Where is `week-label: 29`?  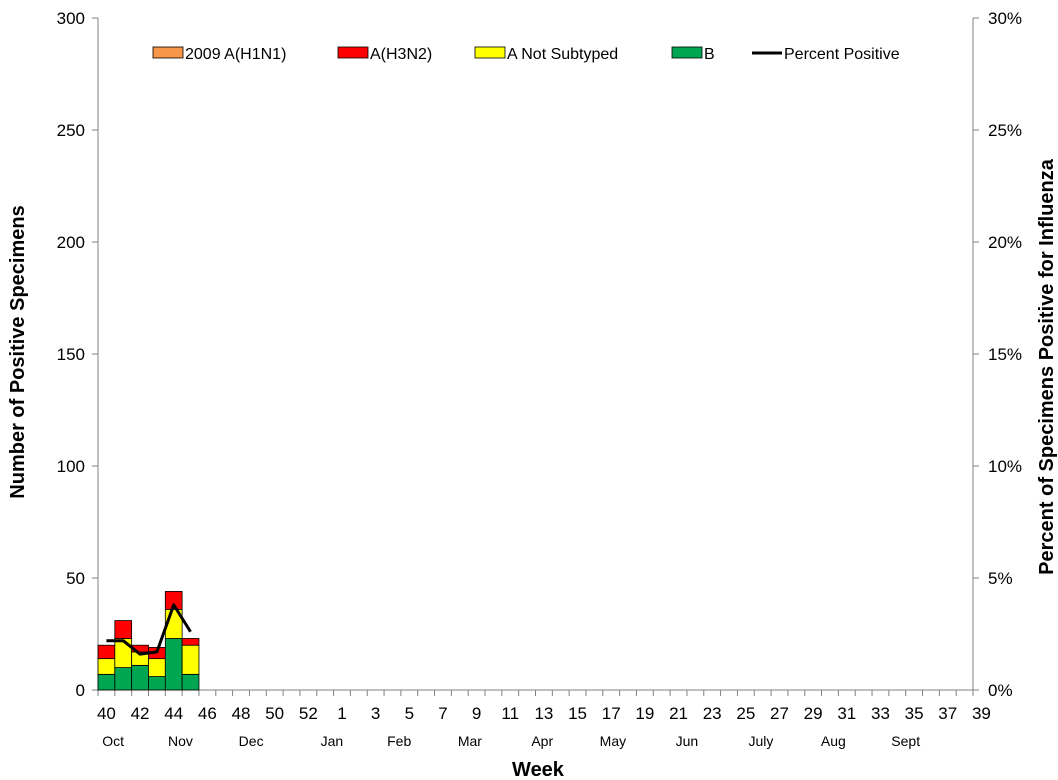
week-label: 29 is located at coordinates (813, 713).